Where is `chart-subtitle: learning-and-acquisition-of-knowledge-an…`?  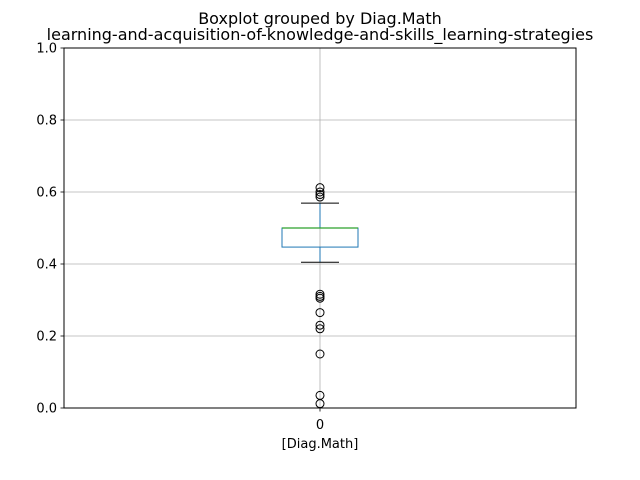 chart-subtitle: learning-and-acquisition-of-knowledge-an… is located at coordinates (320, 34).